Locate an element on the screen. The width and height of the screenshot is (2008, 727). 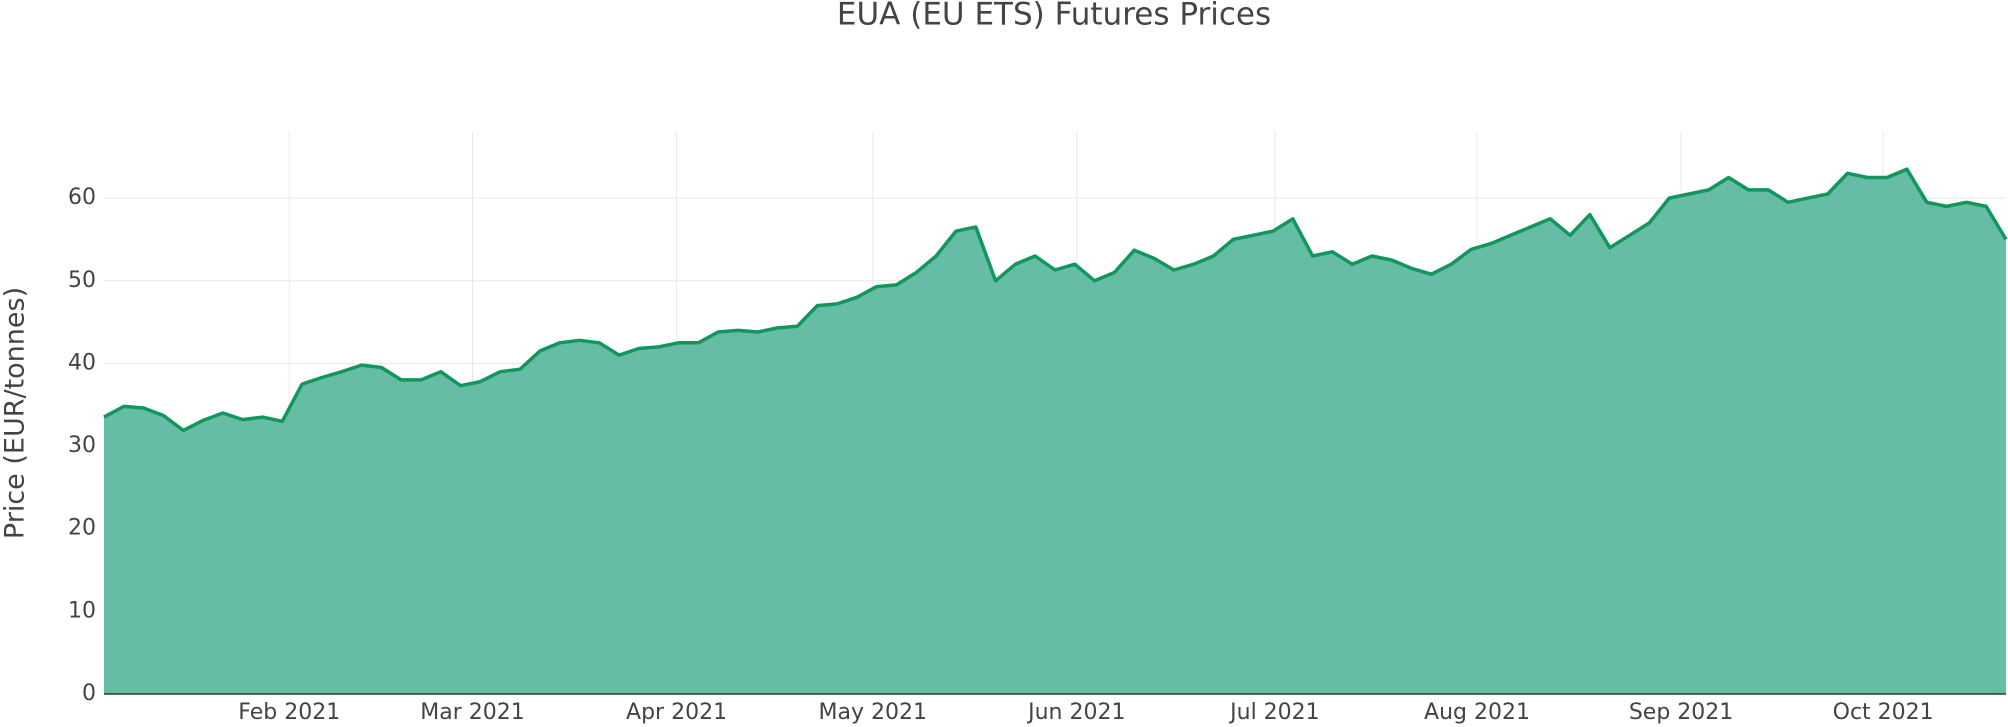
x-tick-label: Jul 2021 is located at coordinates (1274, 712).